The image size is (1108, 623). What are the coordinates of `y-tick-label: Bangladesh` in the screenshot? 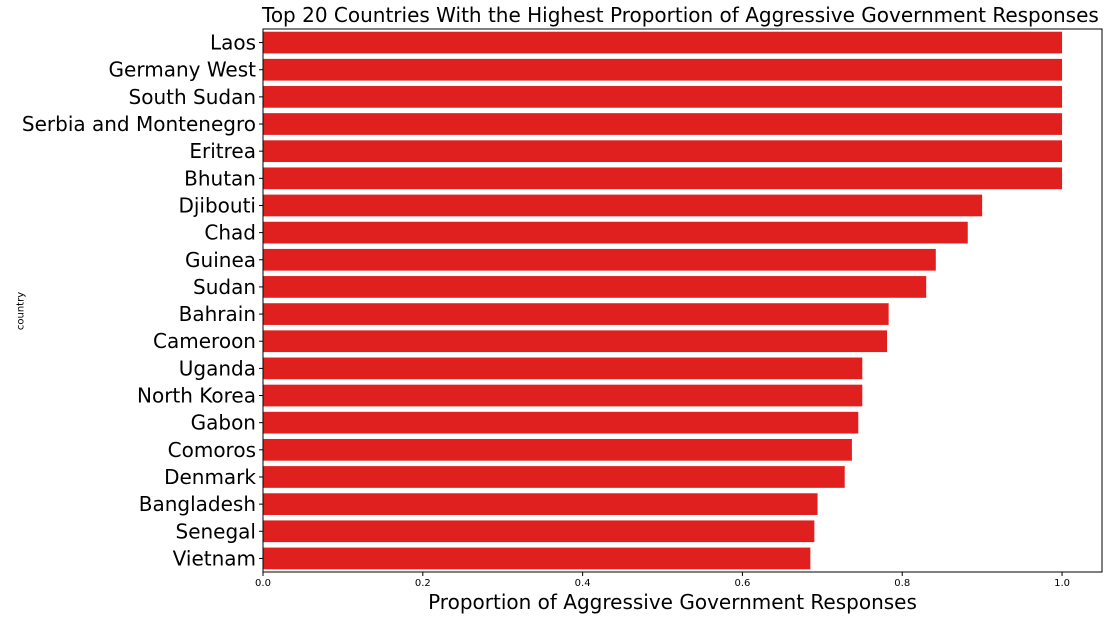 It's located at (197, 504).